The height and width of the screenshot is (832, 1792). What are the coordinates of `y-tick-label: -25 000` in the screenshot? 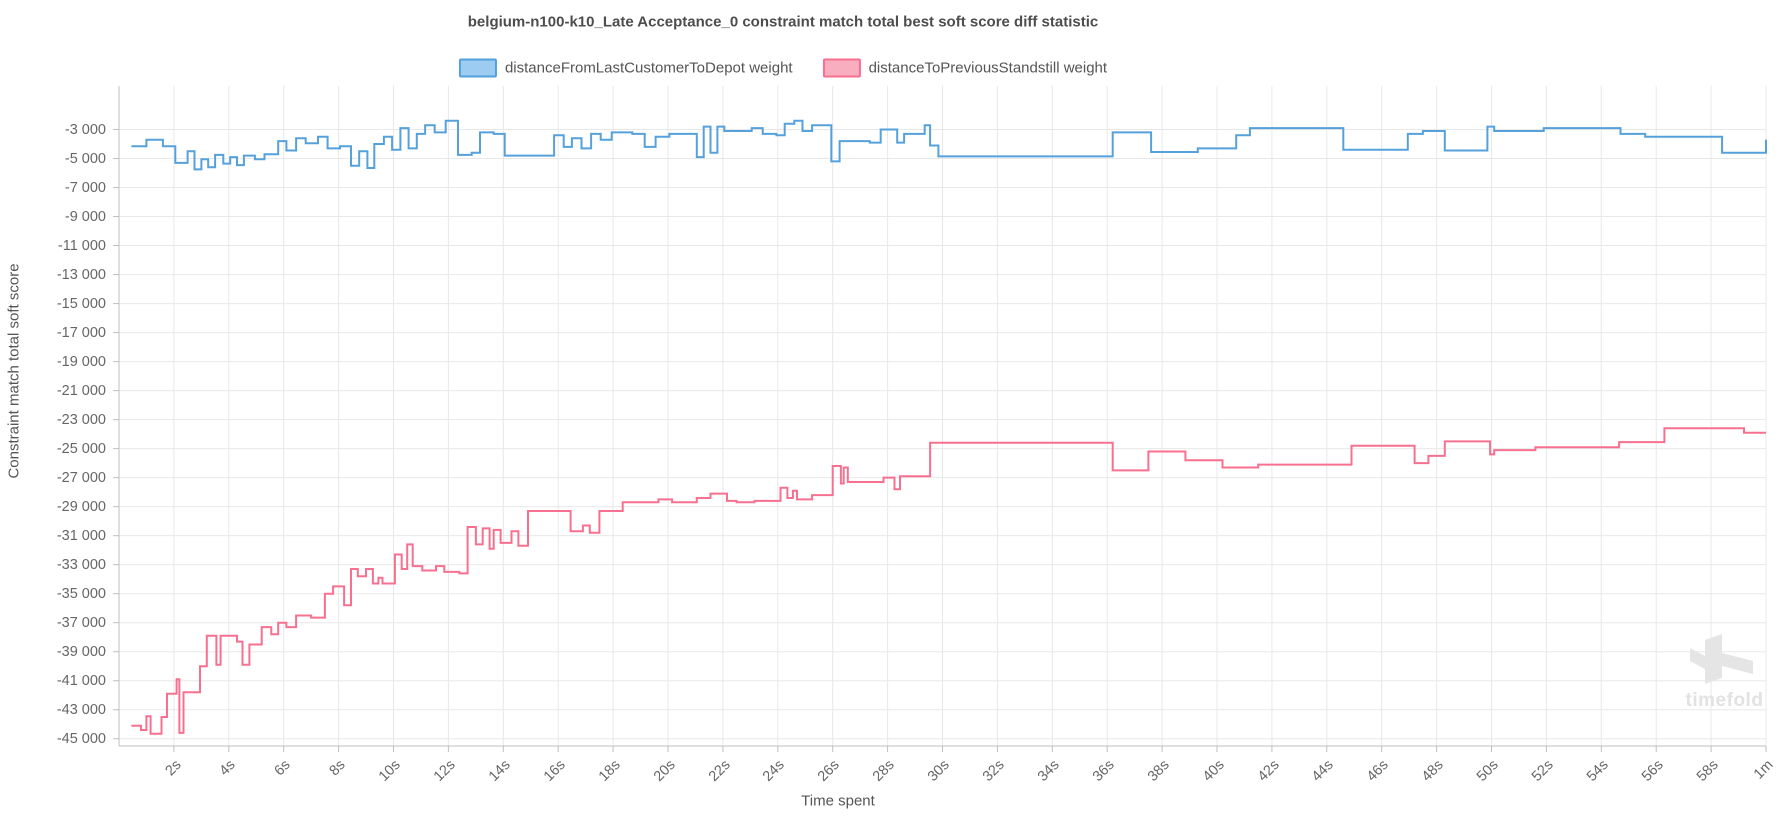 It's located at (81, 448).